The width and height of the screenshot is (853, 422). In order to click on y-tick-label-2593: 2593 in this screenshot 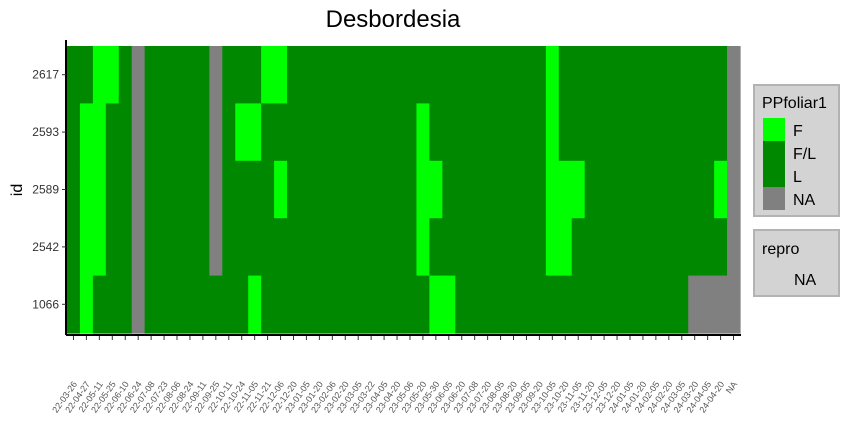, I will do `click(45, 132)`.